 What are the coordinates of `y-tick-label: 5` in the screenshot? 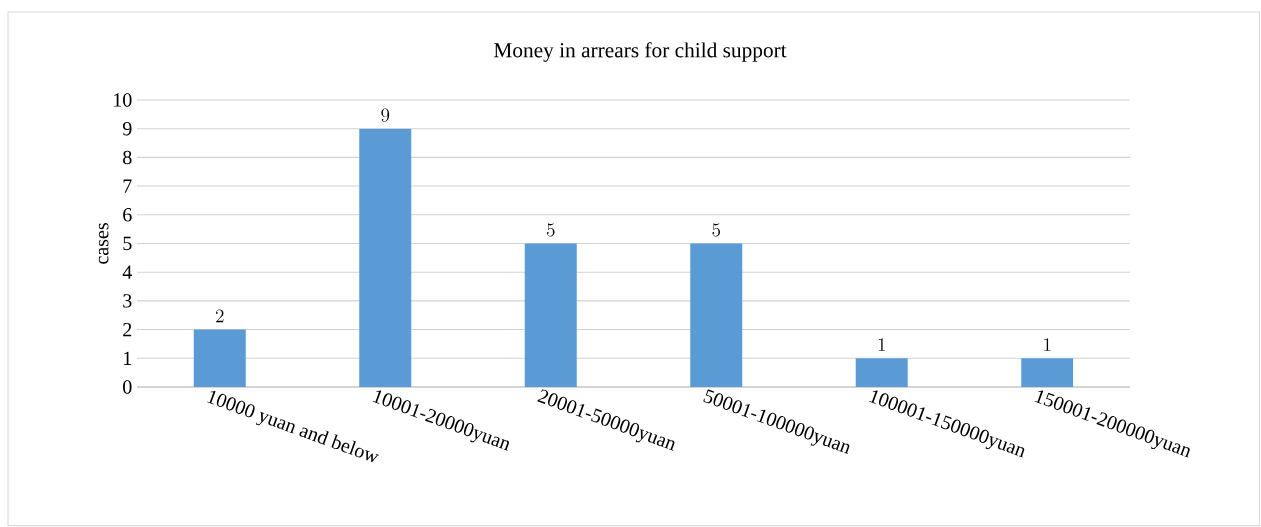 It's located at (127, 243).